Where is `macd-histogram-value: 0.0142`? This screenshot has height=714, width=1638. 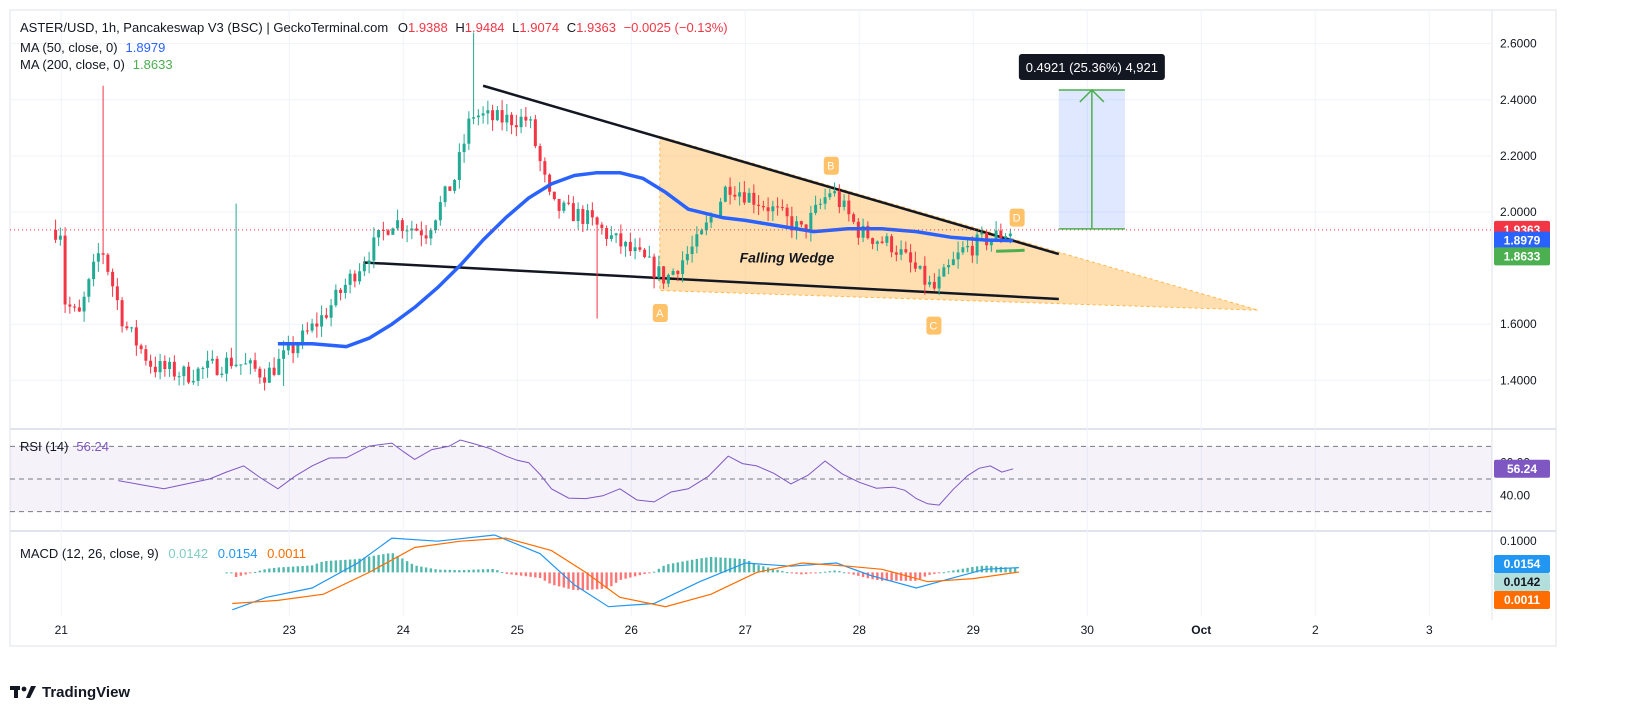 macd-histogram-value: 0.0142 is located at coordinates (188, 553).